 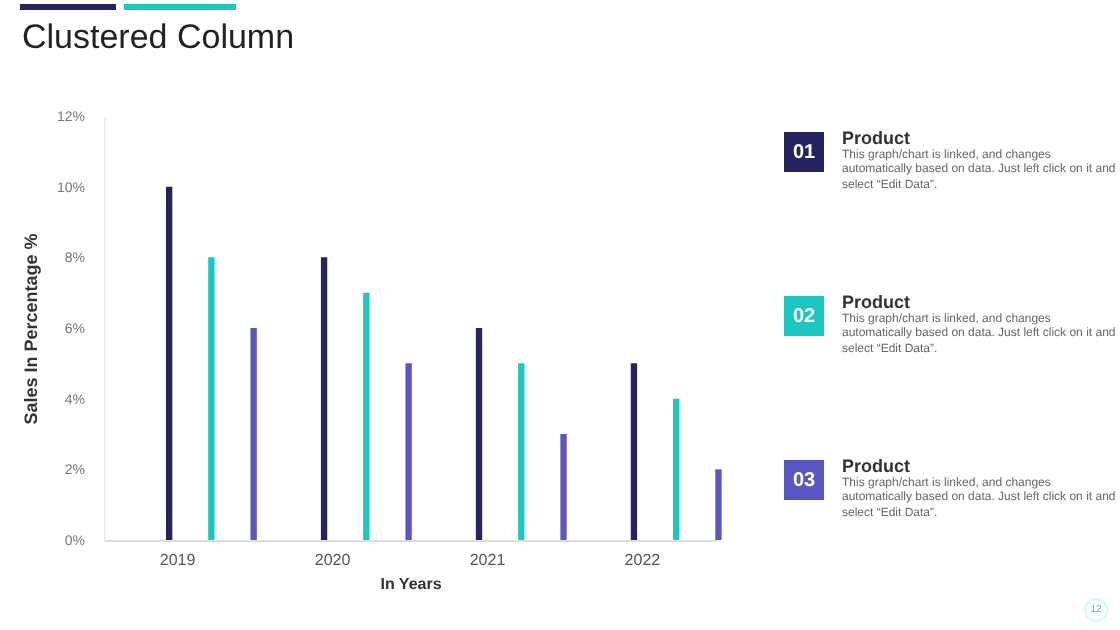 I want to click on text: 01, so click(x=804, y=152).